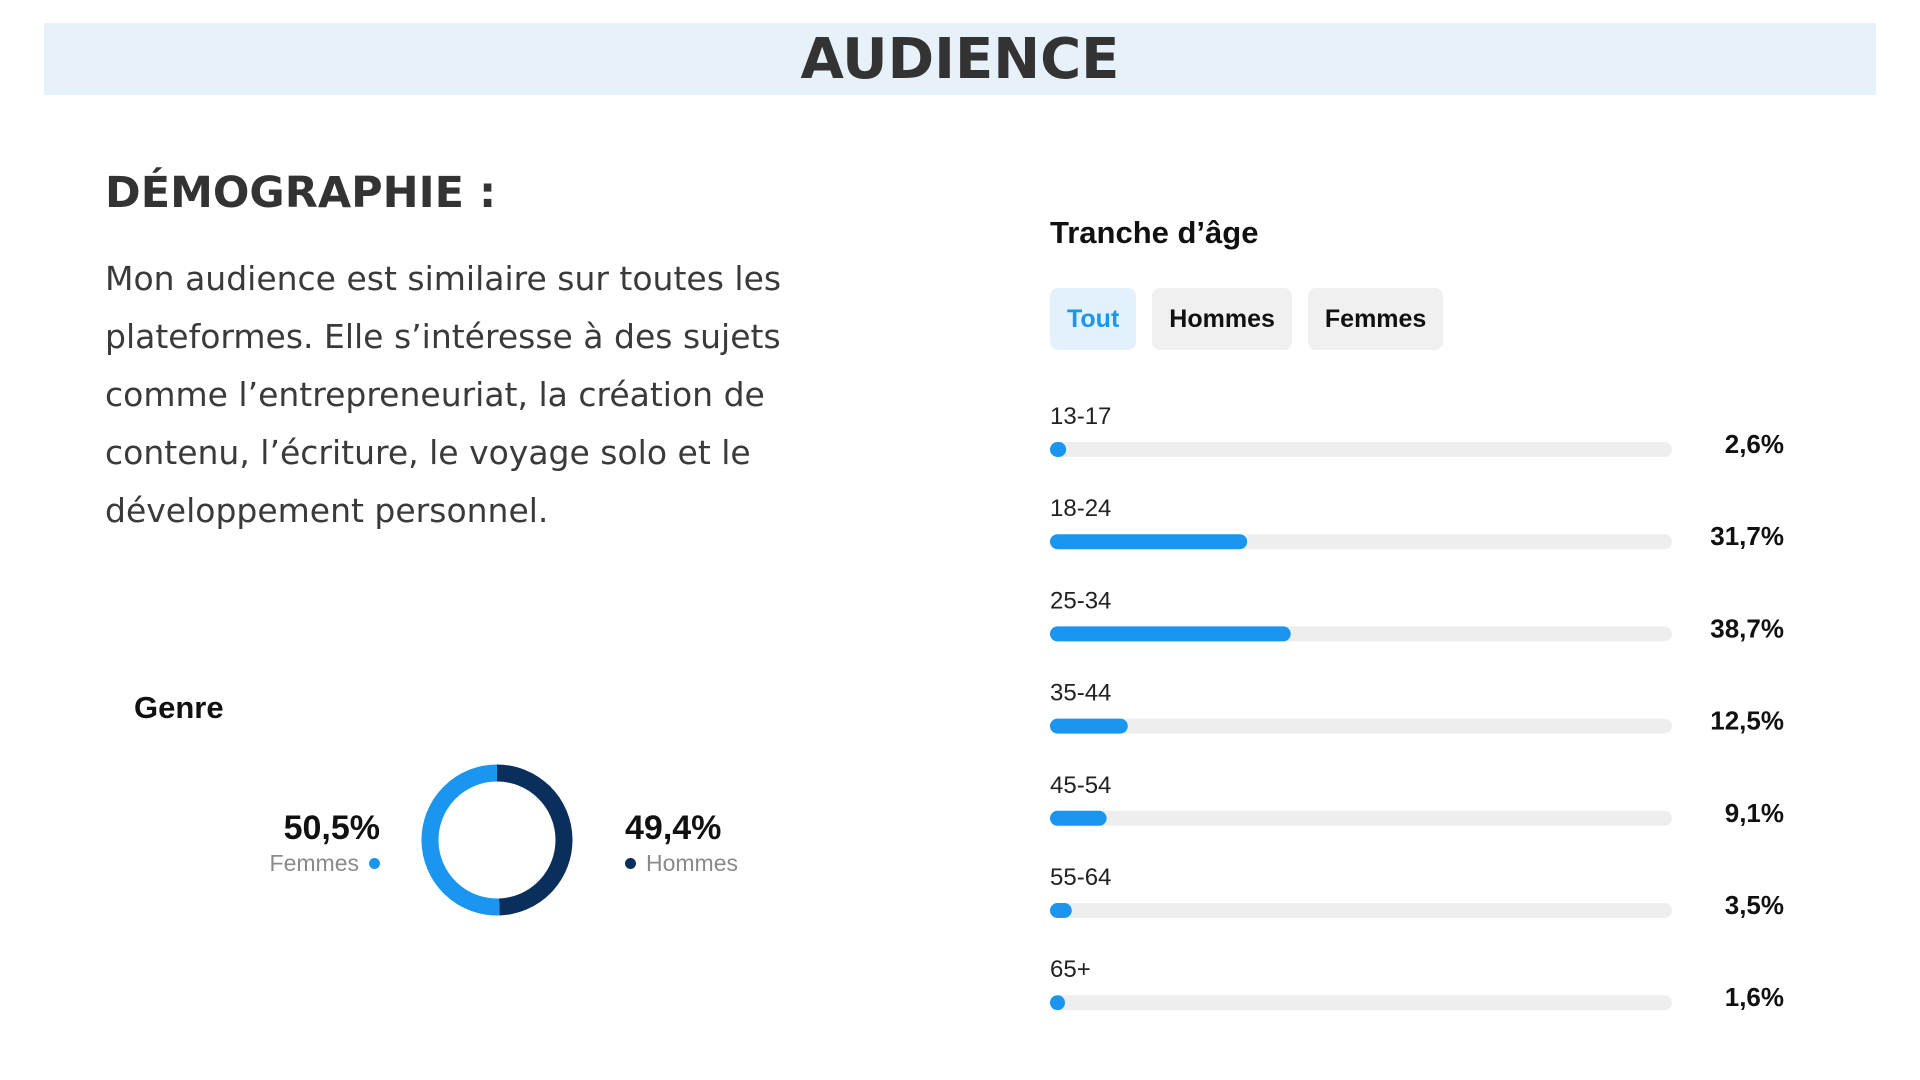 The image size is (1920, 1080). I want to click on age-value-label: 2,6%, so click(1754, 444).